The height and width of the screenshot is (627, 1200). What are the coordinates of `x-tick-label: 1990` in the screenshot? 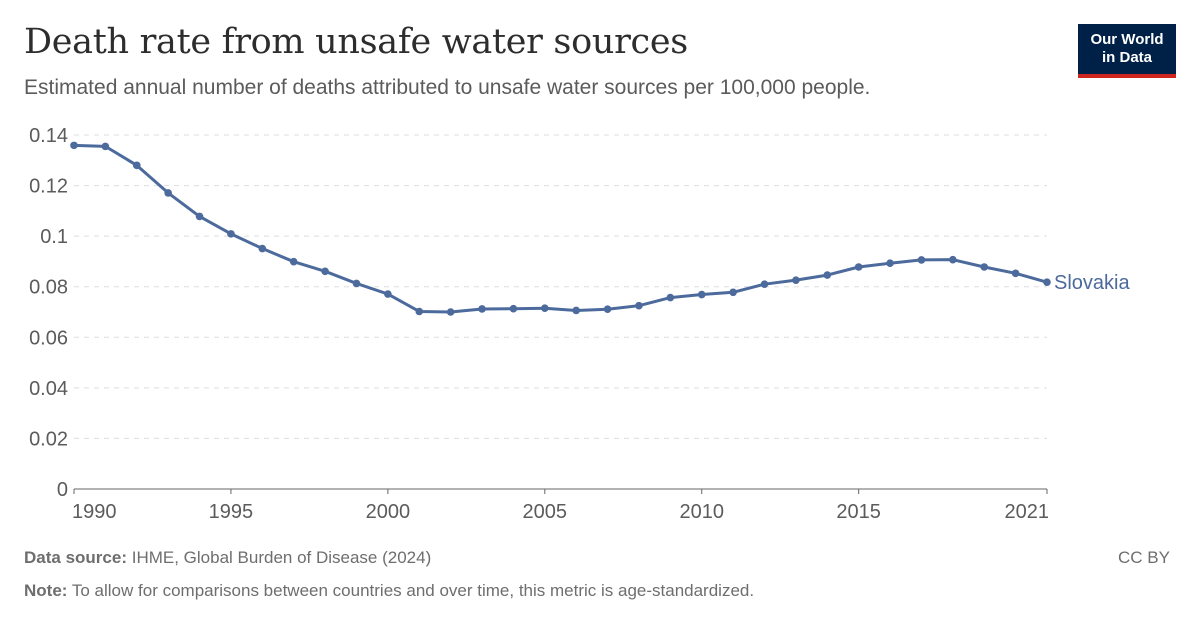 It's located at (94, 512).